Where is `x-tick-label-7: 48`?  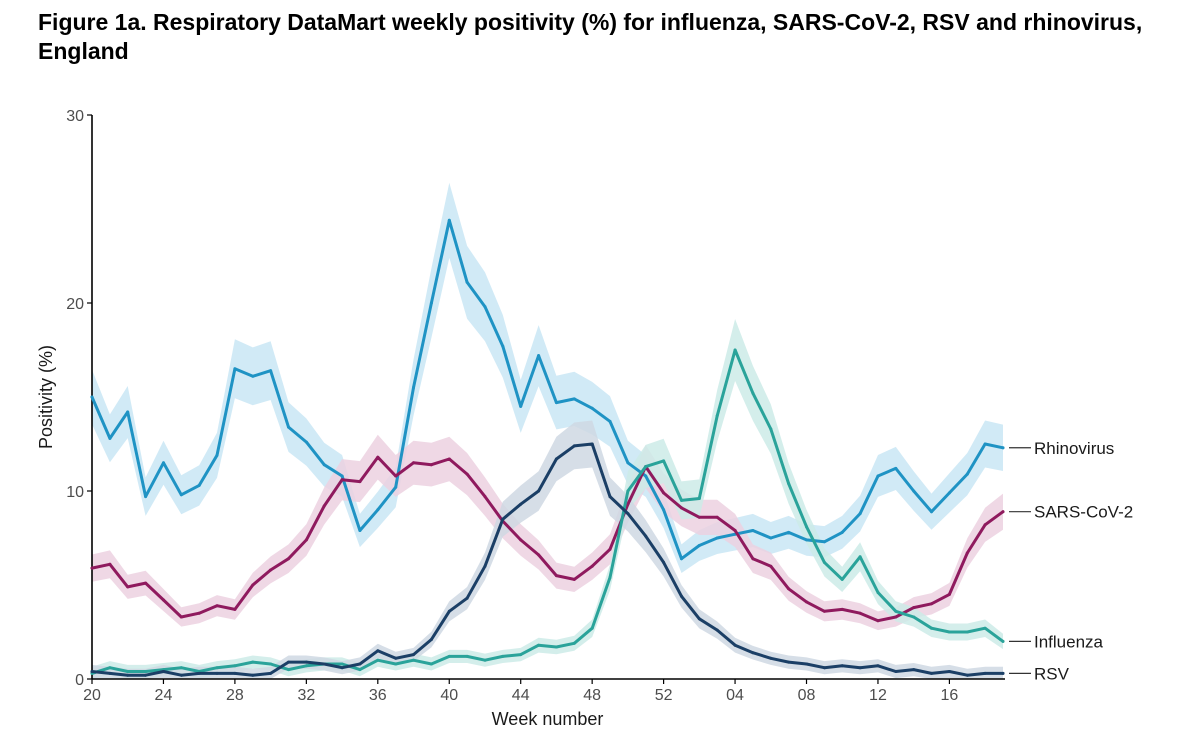
x-tick-label-7: 48 is located at coordinates (592, 695).